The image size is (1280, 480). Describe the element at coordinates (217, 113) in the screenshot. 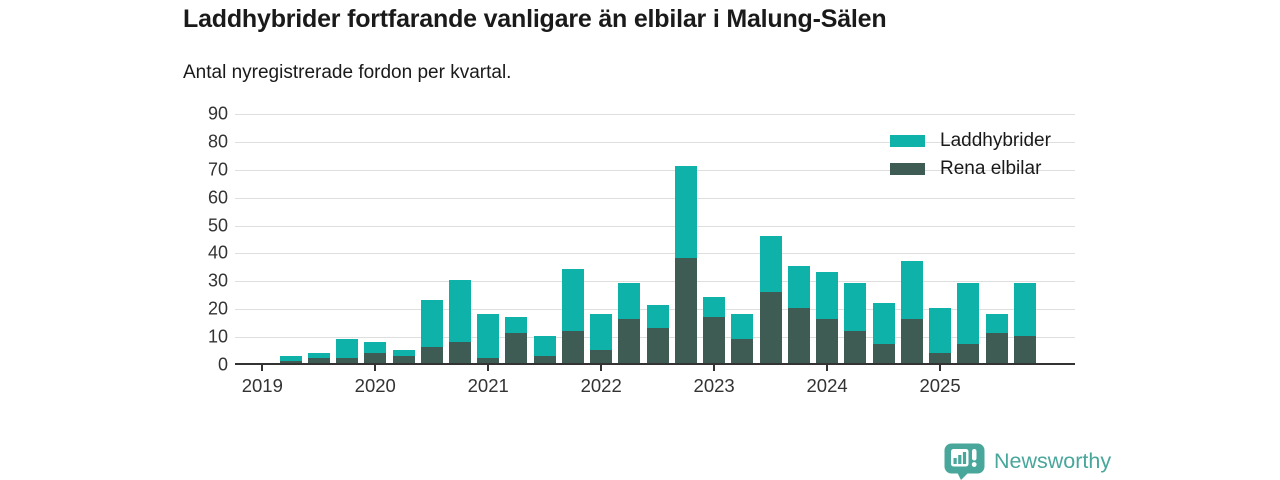

I see `y-axis-label: 90` at that location.